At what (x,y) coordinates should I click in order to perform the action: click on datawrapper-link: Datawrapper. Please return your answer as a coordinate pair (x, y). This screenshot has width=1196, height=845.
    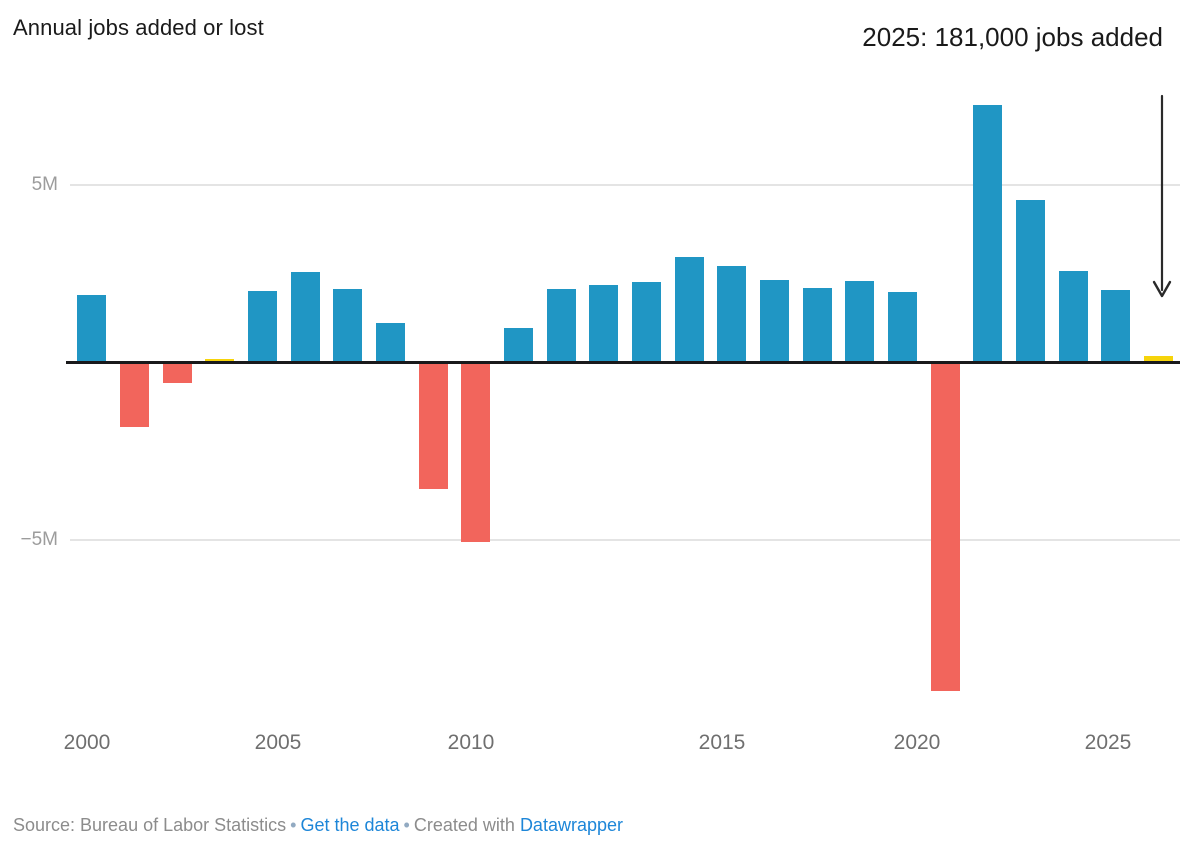
    Looking at the image, I should click on (571, 825).